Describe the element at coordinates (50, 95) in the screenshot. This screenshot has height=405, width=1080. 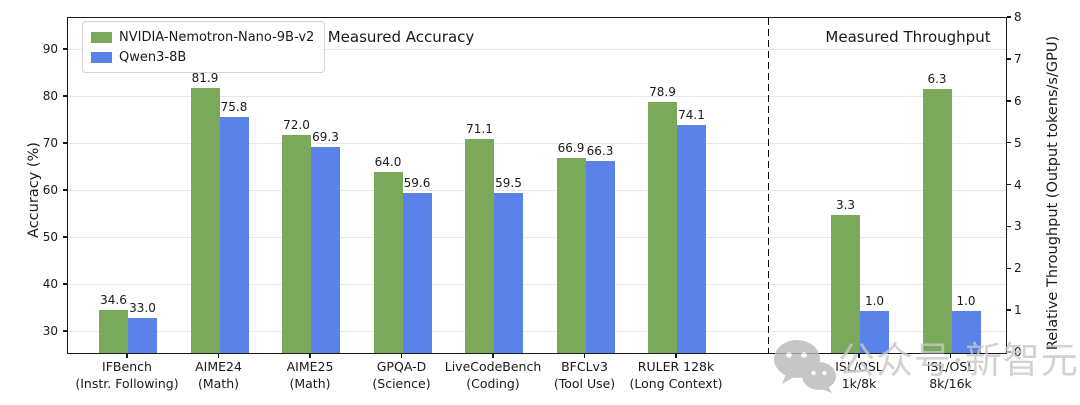
I see `left-axis-tick-label: 80` at that location.